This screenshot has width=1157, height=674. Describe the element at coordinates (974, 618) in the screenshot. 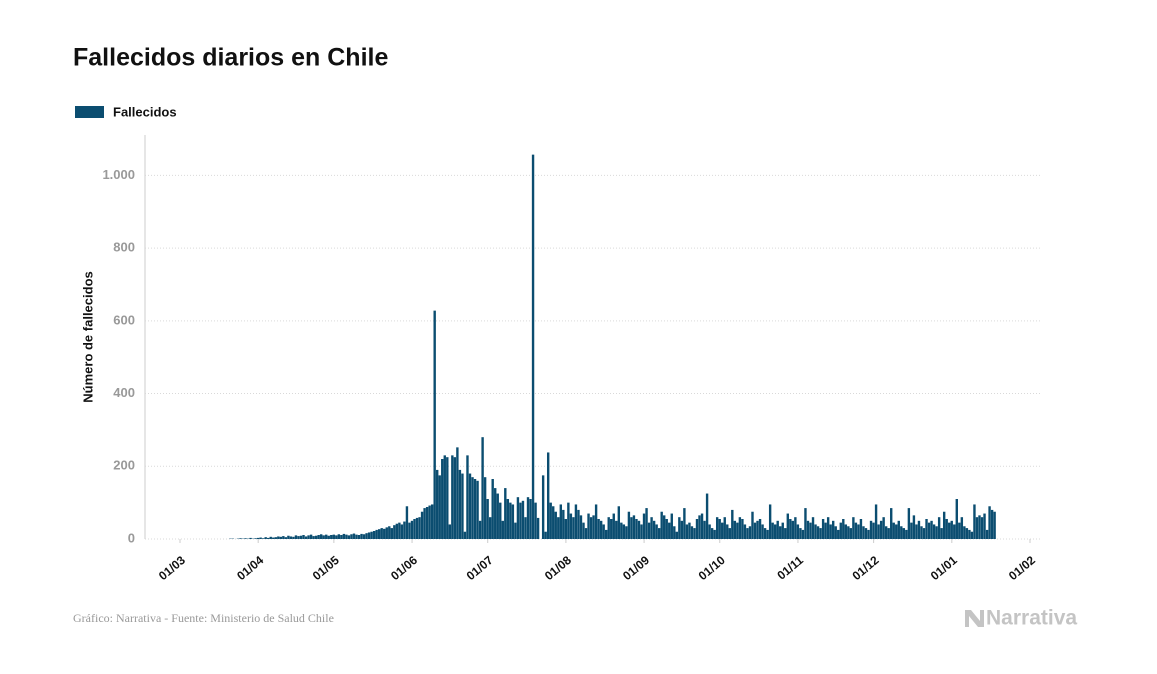

I see `brand-logo` at that location.